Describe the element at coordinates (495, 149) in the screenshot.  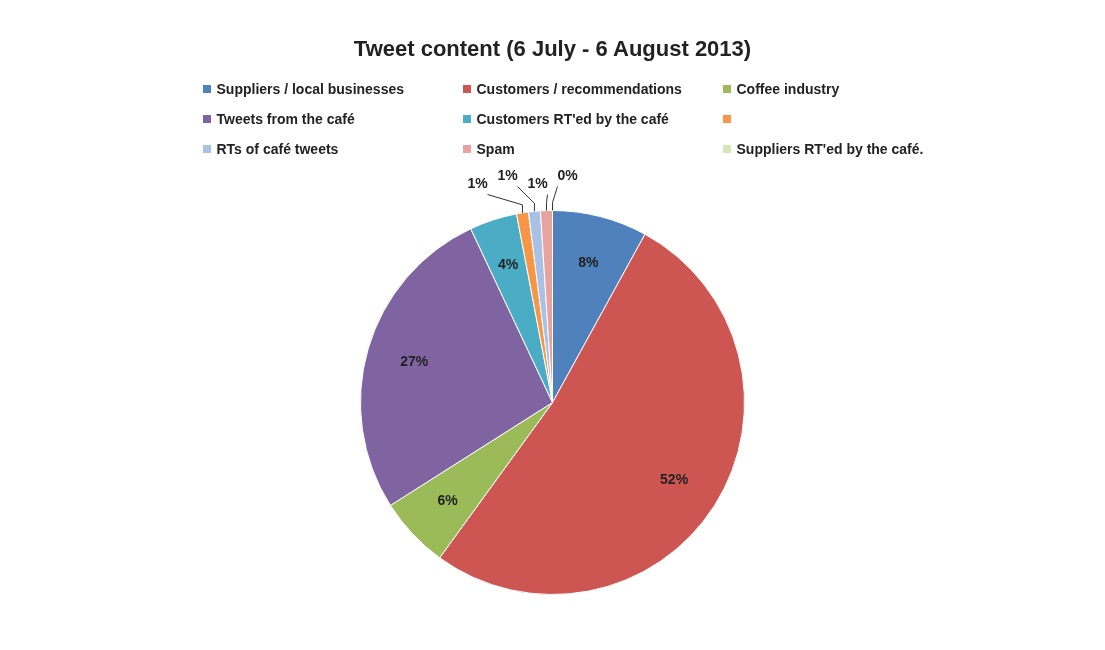
I see `legend-label: Spam` at that location.